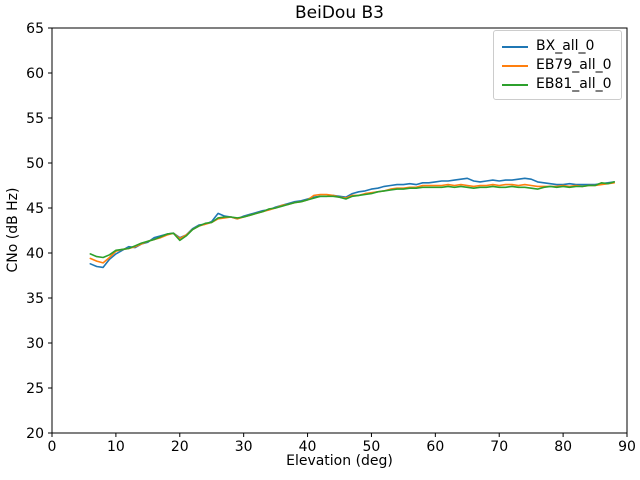 This screenshot has height=480, width=640. I want to click on legend-label: EB79_all_0, so click(574, 65).